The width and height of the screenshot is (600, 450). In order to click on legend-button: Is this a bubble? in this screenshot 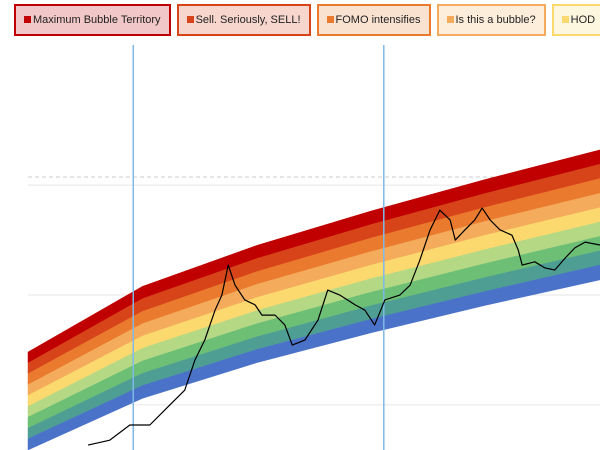, I will do `click(491, 20)`.